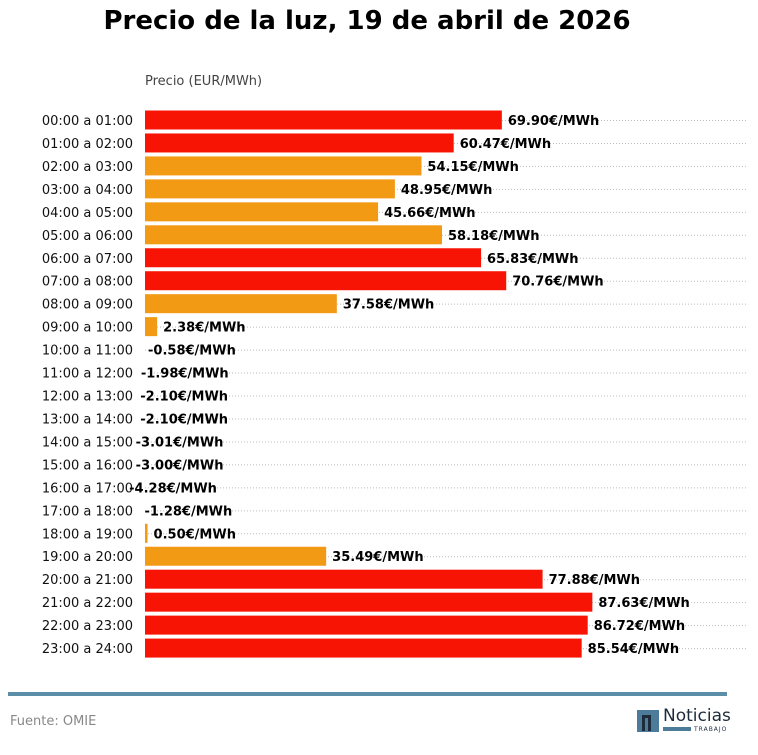  Describe the element at coordinates (87, 121) in the screenshot. I see `tick-label: 00:00 a 01:00` at that location.